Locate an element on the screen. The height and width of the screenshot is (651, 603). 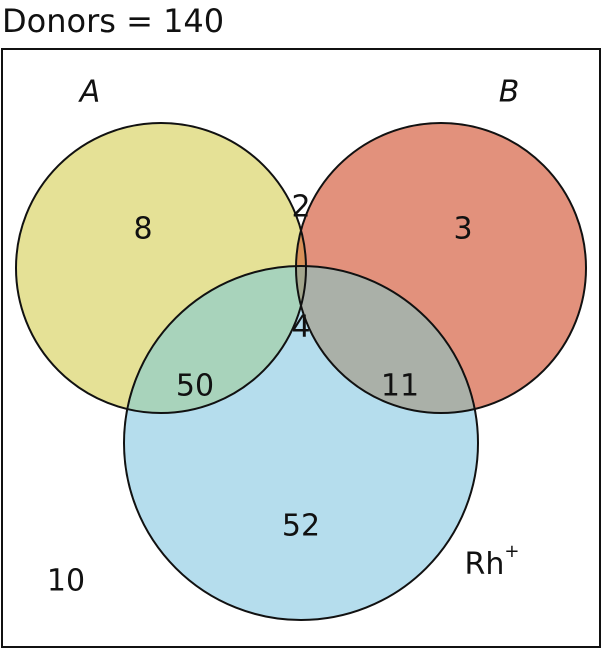
region-a-b-rh-count: 4 is located at coordinates (300, 327).